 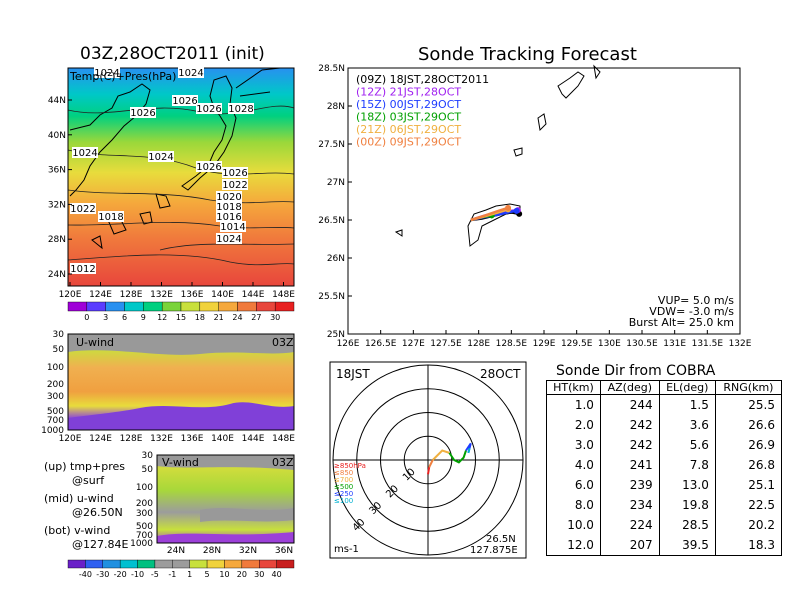 What do you see at coordinates (343, 473) in the screenshot?
I see `level-label: ≤850` at bounding box center [343, 473].